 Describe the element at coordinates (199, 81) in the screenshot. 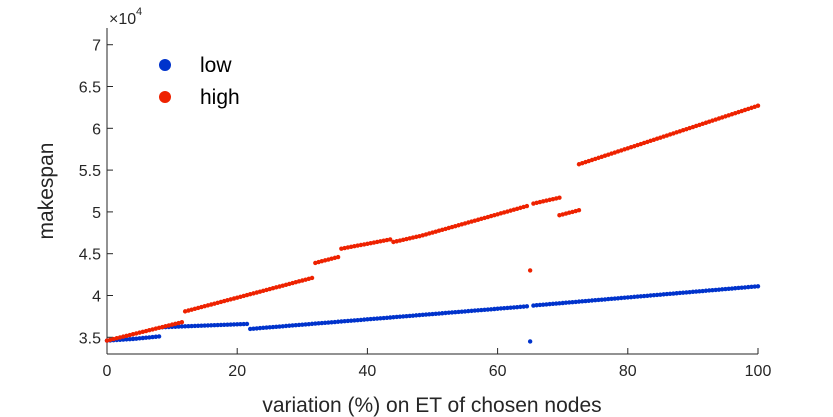

I see `legend: low high` at that location.